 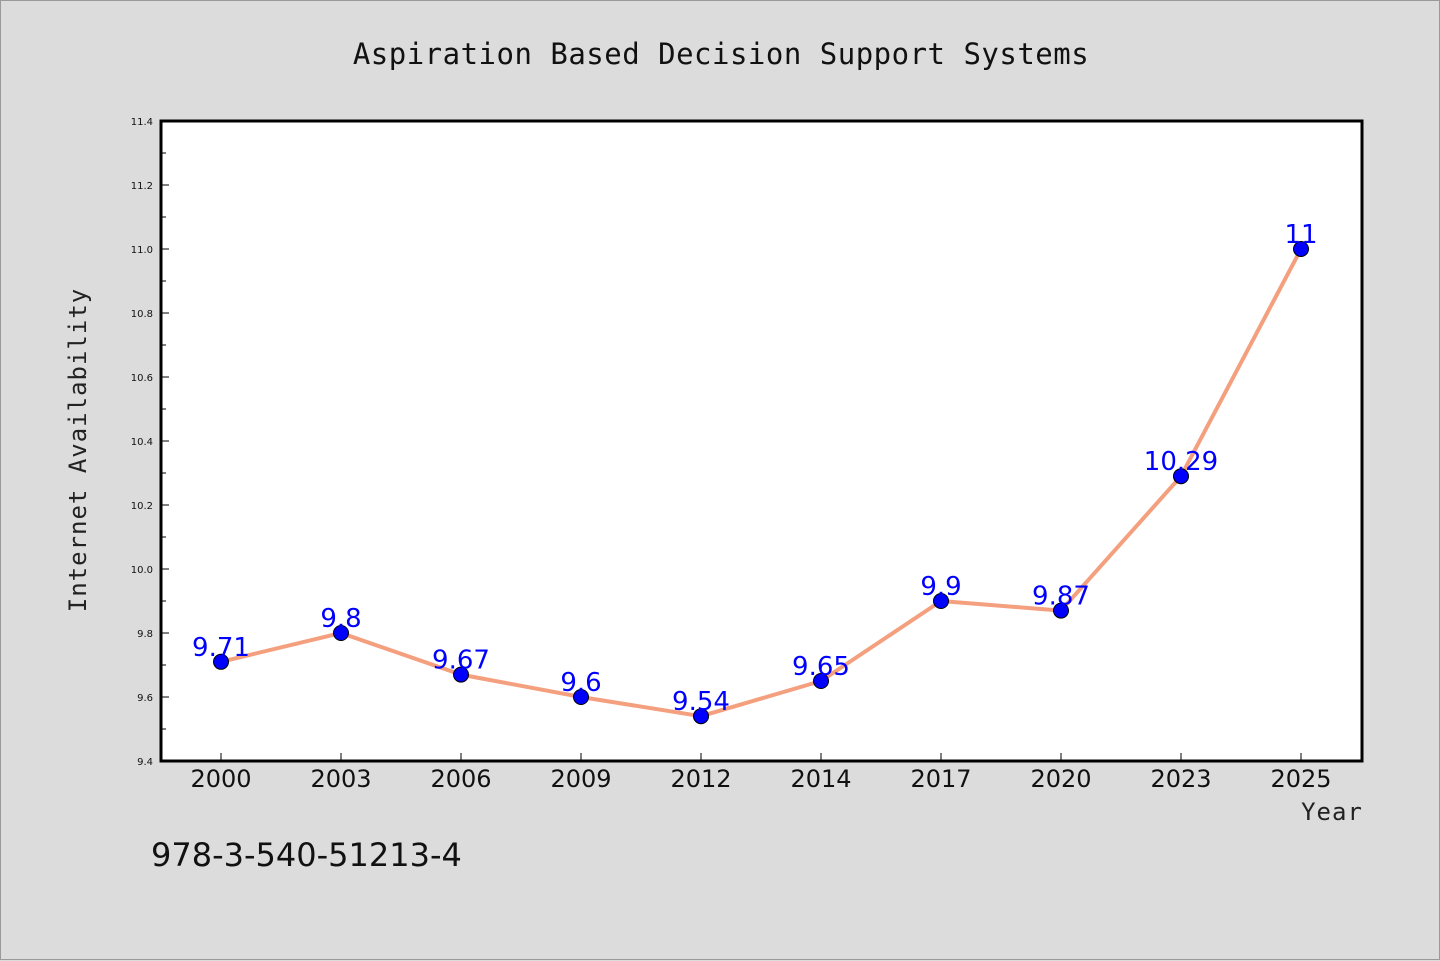 What do you see at coordinates (142, 442) in the screenshot?
I see `y-tick-label: 10.4` at bounding box center [142, 442].